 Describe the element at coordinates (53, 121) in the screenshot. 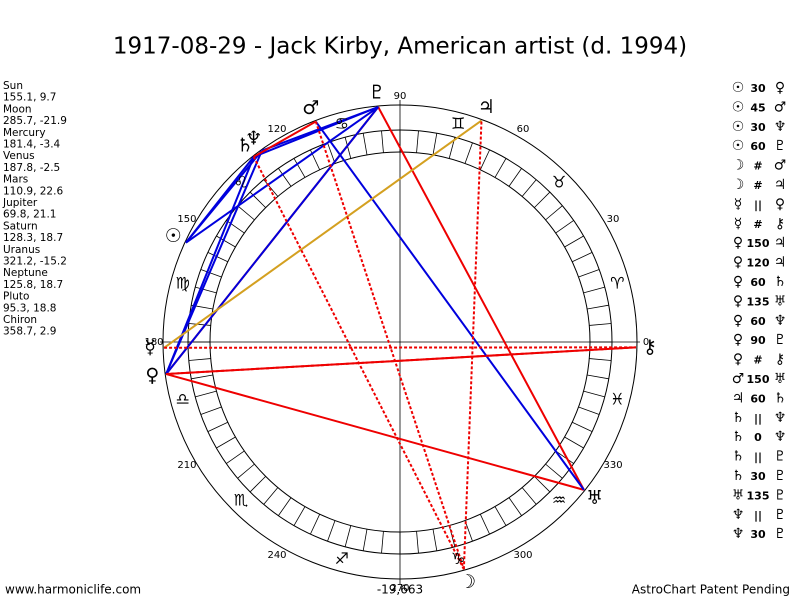

I see `latitude: -21.9` at that location.